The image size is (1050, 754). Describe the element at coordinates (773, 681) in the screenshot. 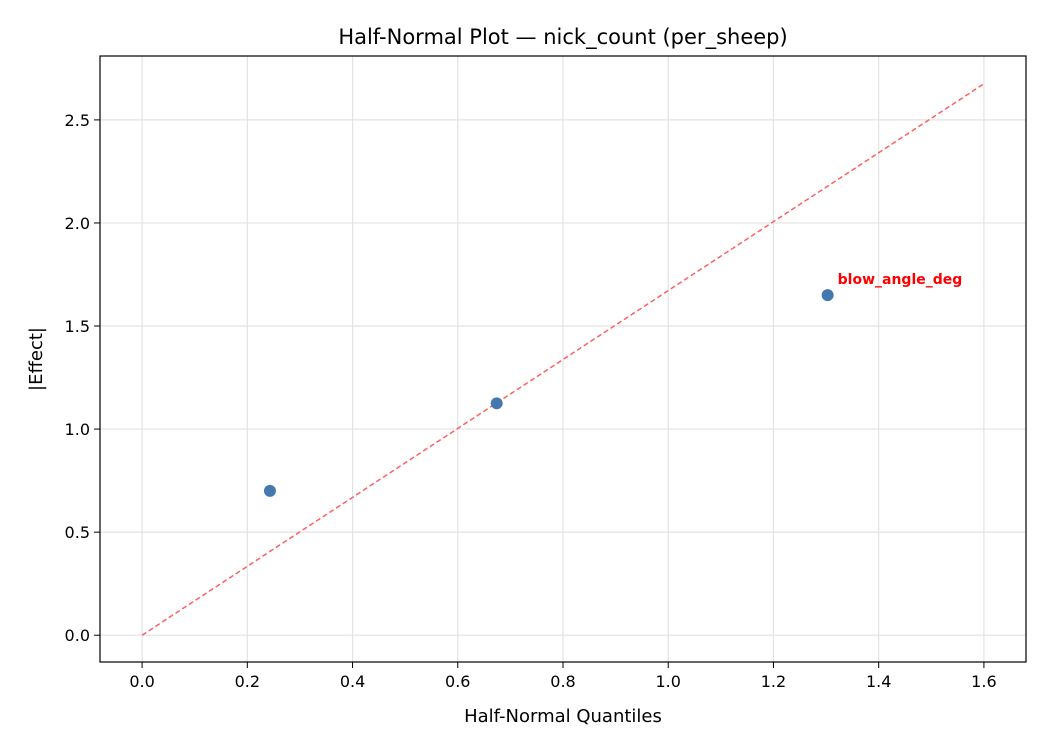

I see `x-tick-label: 1.2` at that location.